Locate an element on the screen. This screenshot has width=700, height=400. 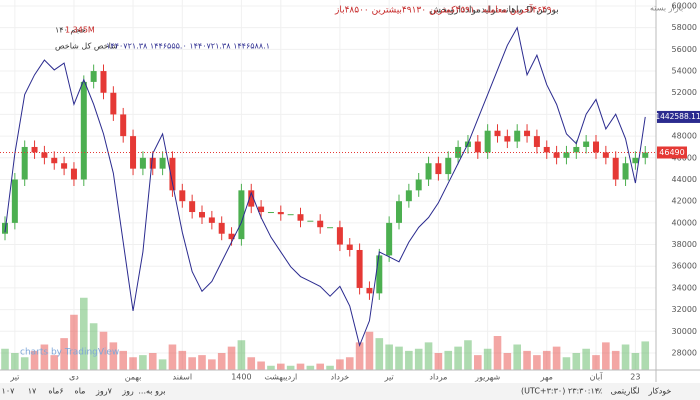
watermark: charts by TradingView is located at coordinates (69, 353).